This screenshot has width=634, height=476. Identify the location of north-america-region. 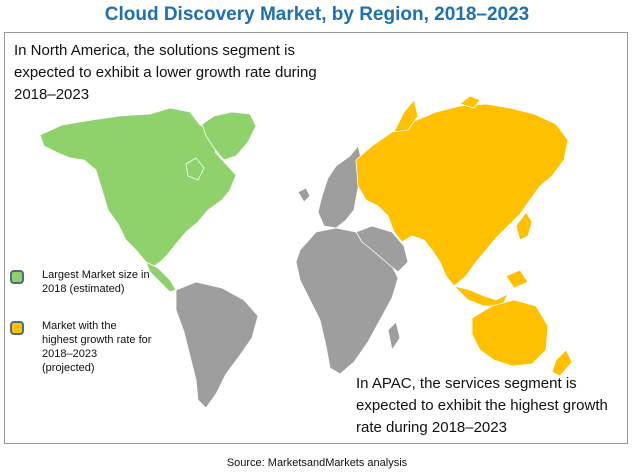
(148, 200).